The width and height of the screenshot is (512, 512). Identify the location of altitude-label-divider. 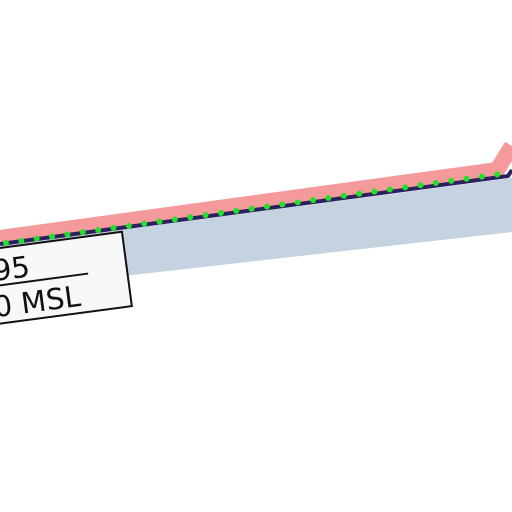
(44, 281).